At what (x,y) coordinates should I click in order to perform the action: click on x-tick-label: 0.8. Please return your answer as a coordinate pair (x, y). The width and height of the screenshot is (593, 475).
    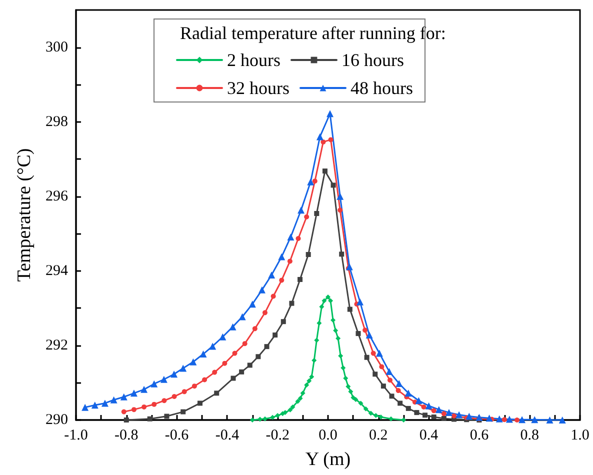
    Looking at the image, I should click on (529, 436).